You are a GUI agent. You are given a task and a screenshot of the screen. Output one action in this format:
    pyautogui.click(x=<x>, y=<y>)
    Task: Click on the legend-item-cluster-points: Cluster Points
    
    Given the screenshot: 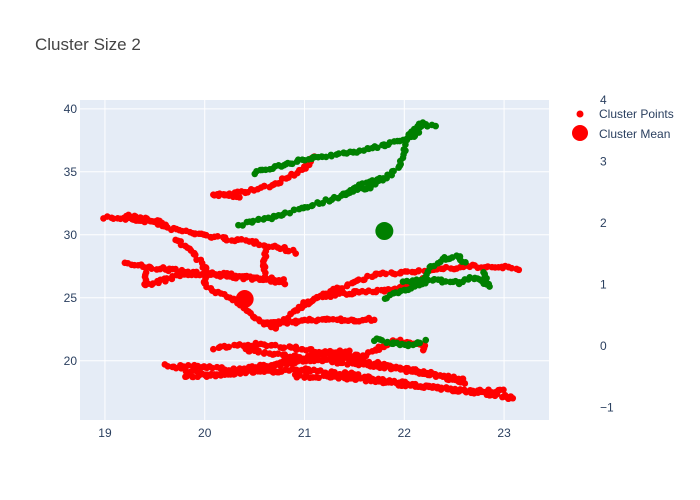 What is the action you would take?
    pyautogui.click(x=625, y=114)
    